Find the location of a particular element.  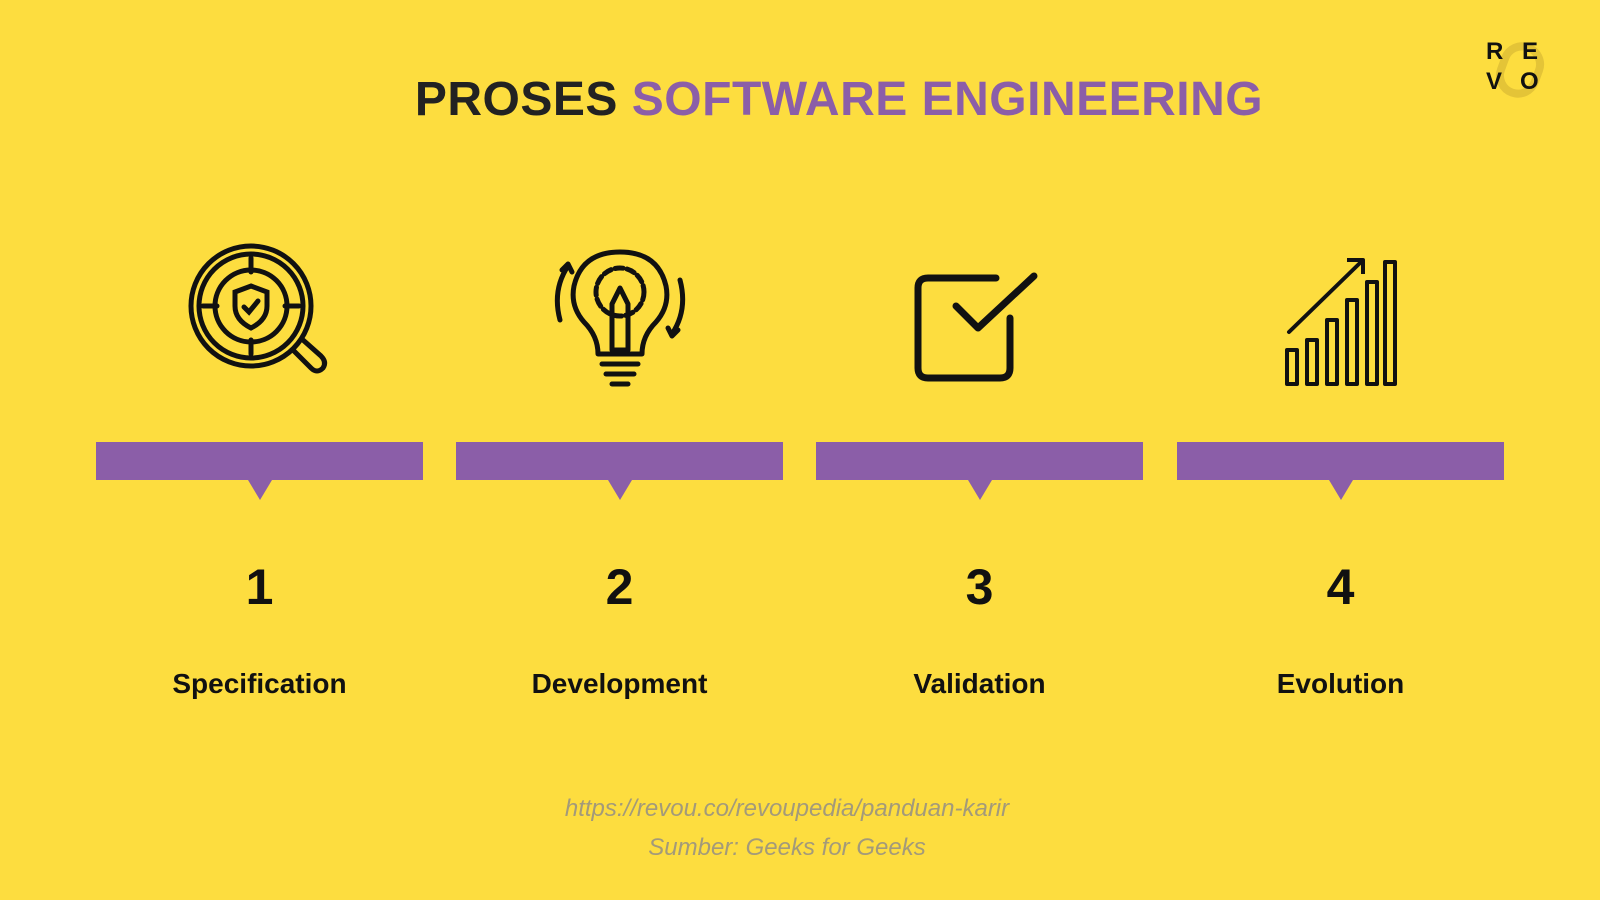

step-number: 2 is located at coordinates (619, 587).